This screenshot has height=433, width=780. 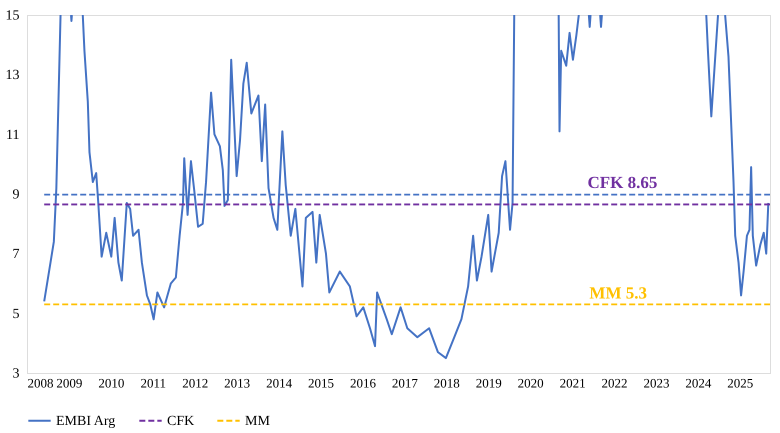 What do you see at coordinates (656, 383) in the screenshot?
I see `x-tick-label: 2023` at bounding box center [656, 383].